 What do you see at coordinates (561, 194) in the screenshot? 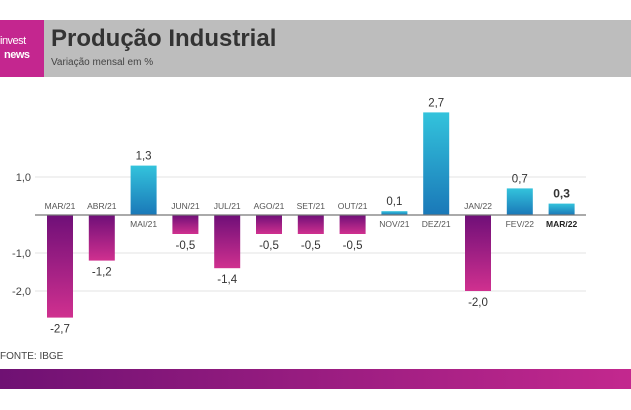
I see `data-label: 0,3` at bounding box center [561, 194].